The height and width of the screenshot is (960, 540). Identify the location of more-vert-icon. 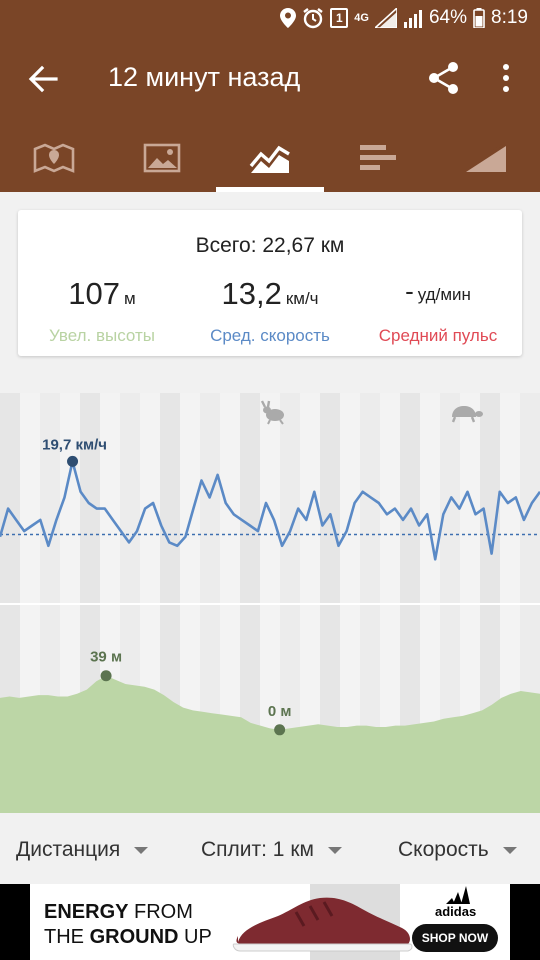
(506, 78).